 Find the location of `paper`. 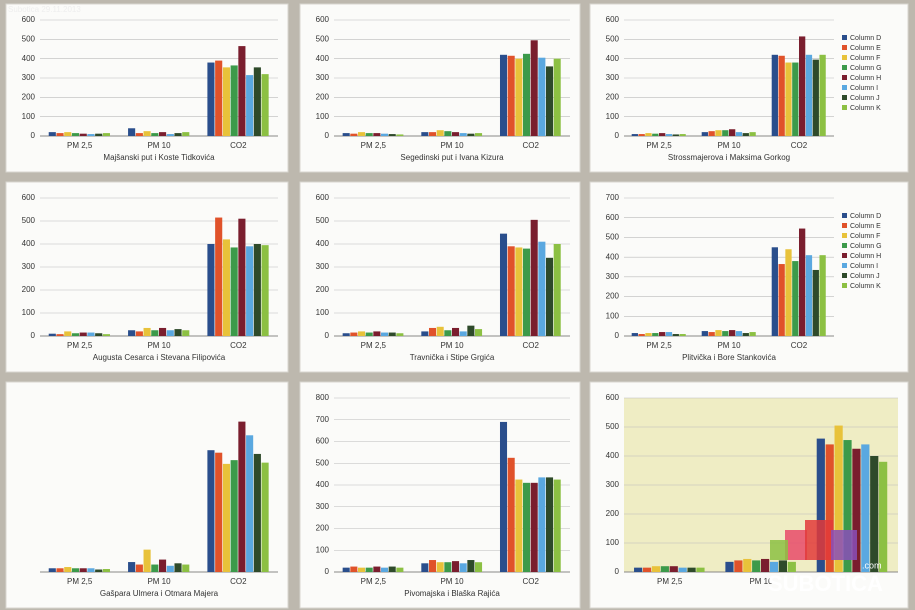

paper is located at coordinates (147, 495).